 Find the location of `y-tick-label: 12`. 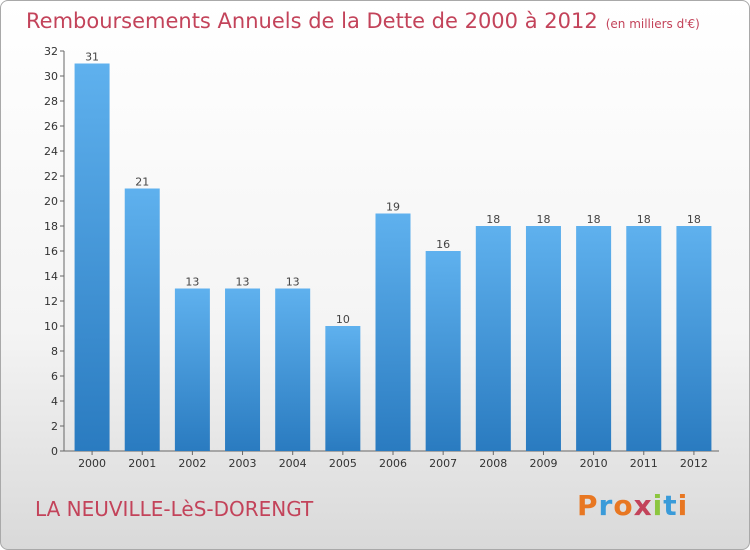

y-tick-label: 12 is located at coordinates (51, 301).